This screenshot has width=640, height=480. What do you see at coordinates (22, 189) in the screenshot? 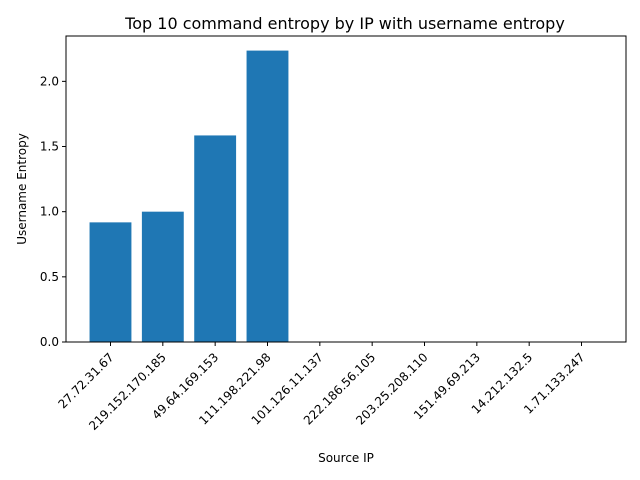
I see `y-axis-label: Username Entropy` at bounding box center [22, 189].